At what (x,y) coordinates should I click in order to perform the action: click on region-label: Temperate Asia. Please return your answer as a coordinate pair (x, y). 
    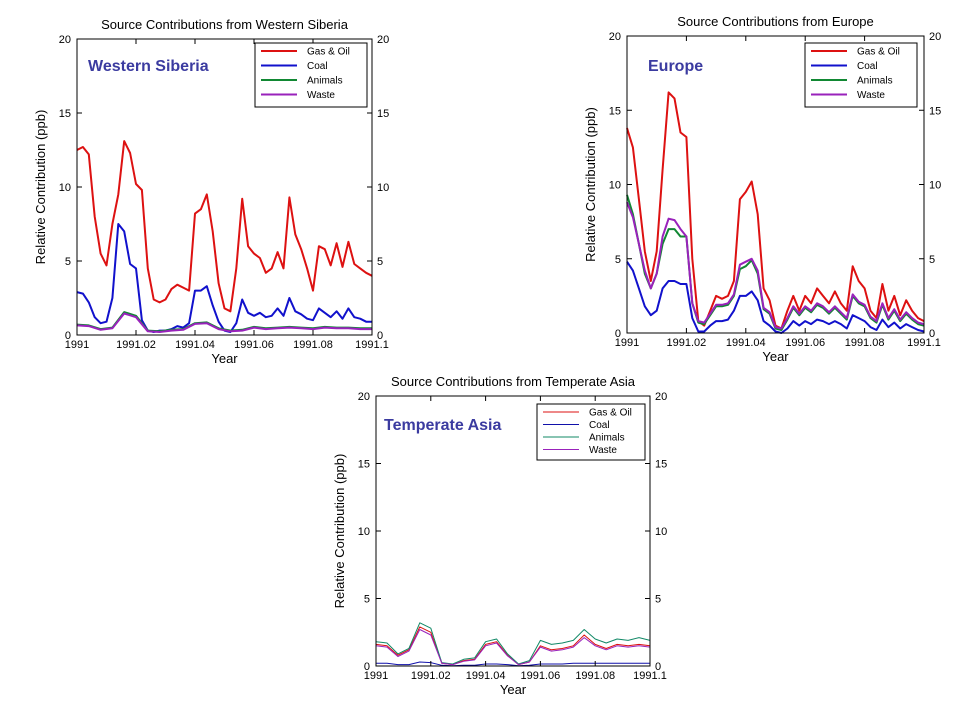
    Looking at the image, I should click on (442, 425).